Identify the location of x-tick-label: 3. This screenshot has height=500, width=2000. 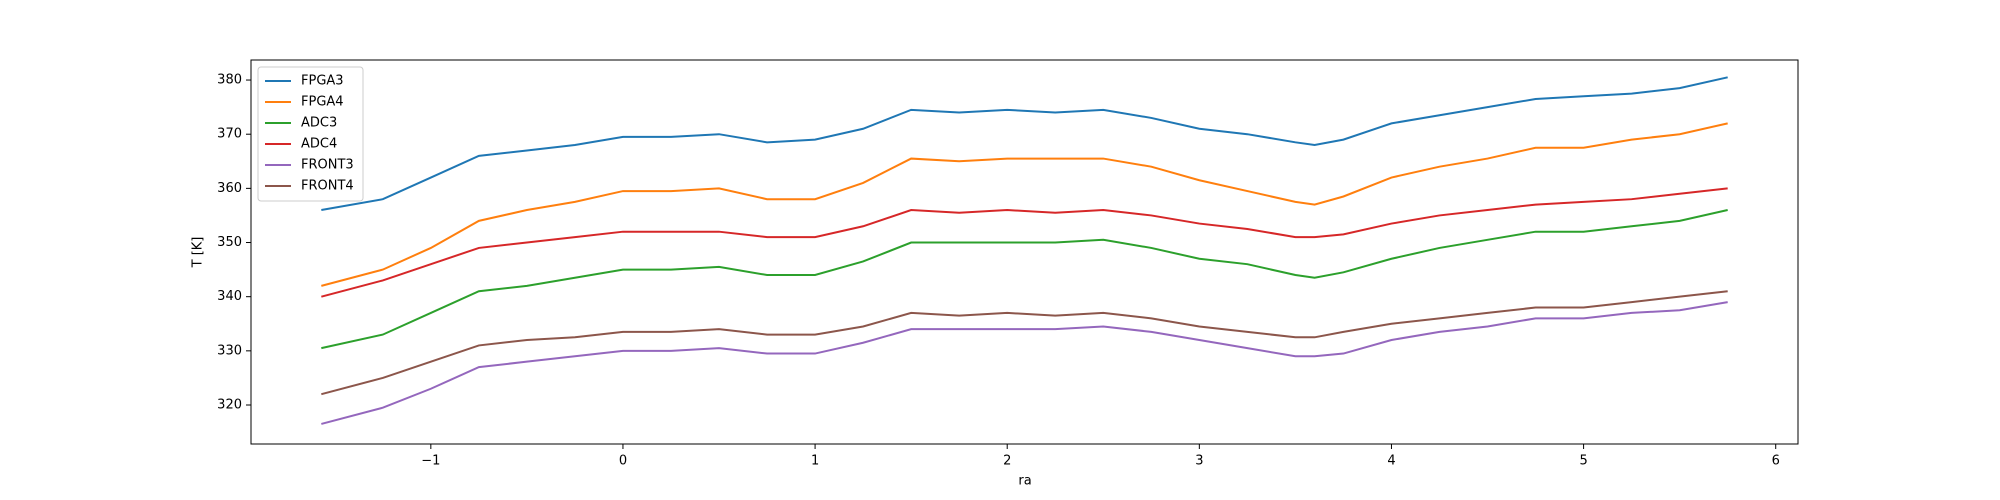
(1199, 461).